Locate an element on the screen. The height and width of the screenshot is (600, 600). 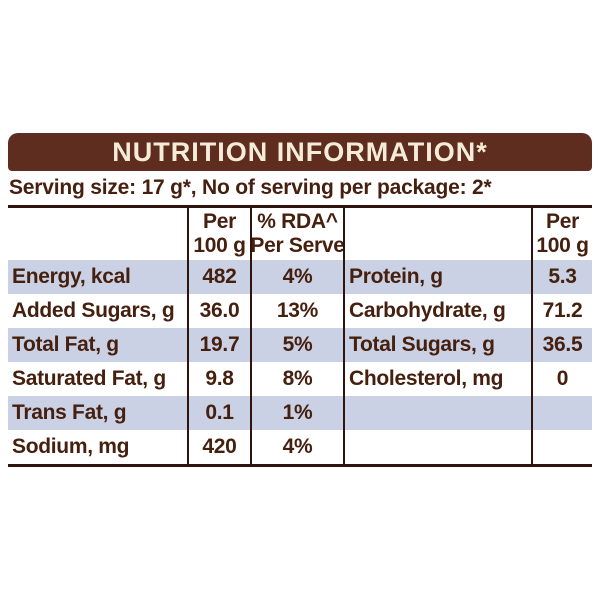
col-header-per-100g-right-line1: Per is located at coordinates (562, 222).